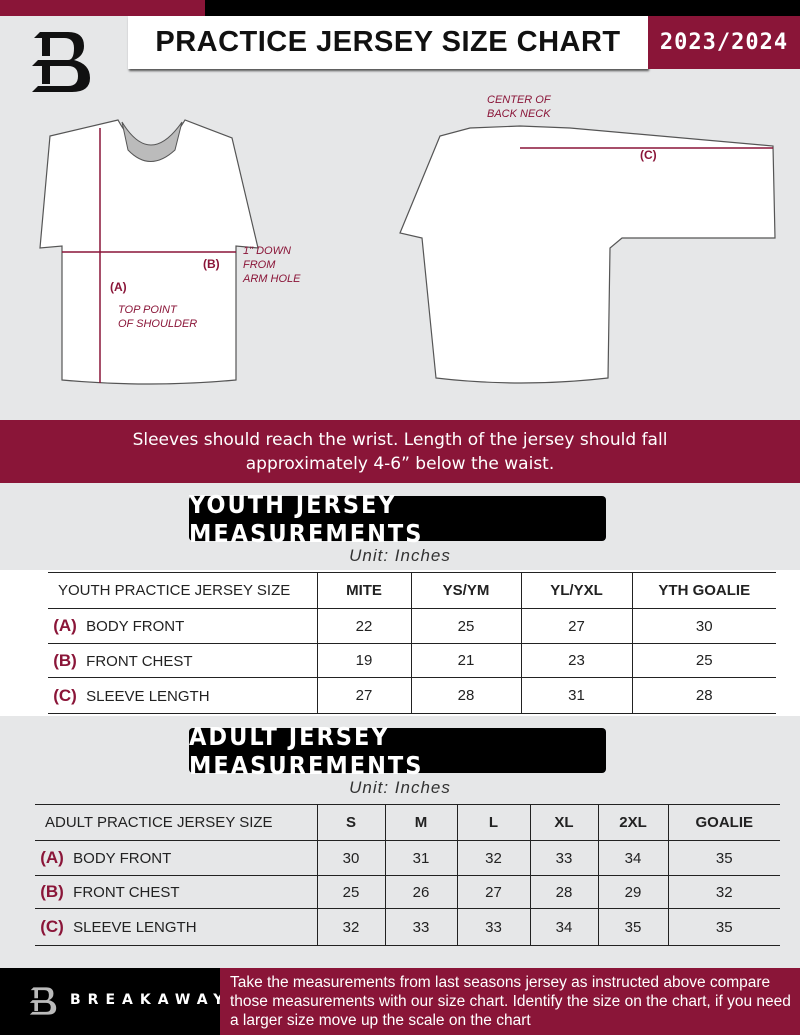 Image resolution: width=800 pixels, height=1035 pixels. What do you see at coordinates (102, 8) in the screenshot?
I see `top-accent-bar` at bounding box center [102, 8].